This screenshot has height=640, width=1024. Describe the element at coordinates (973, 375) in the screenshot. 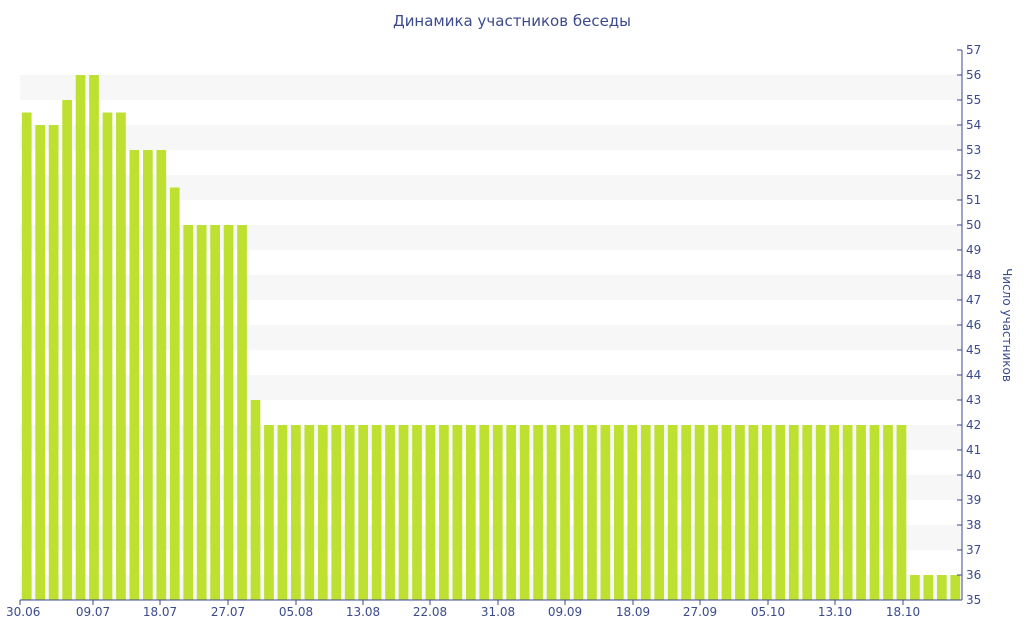

I see `y-tick-label: 44` at that location.